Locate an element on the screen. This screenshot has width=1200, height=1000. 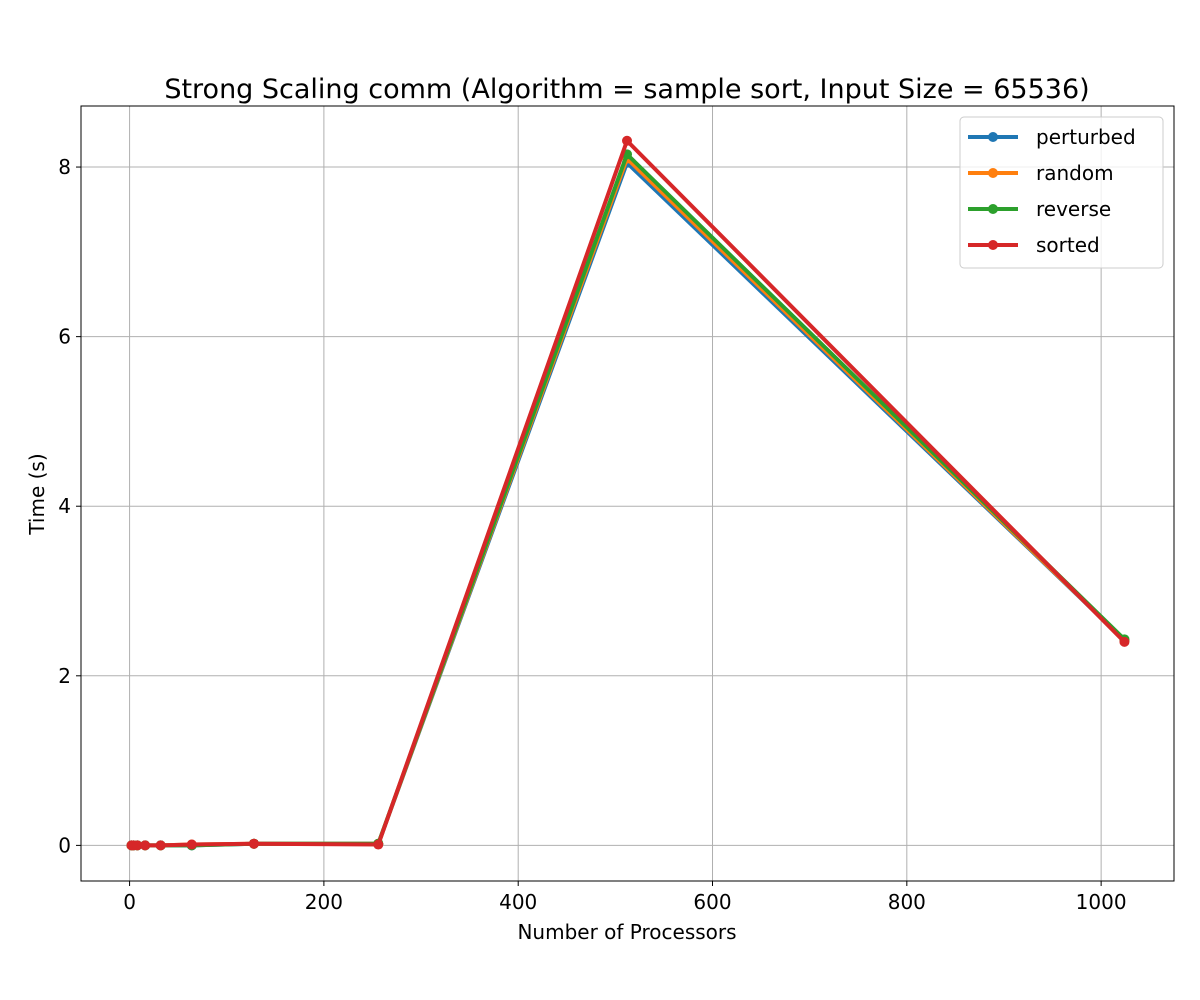
x-tick-label: 400 is located at coordinates (518, 902).